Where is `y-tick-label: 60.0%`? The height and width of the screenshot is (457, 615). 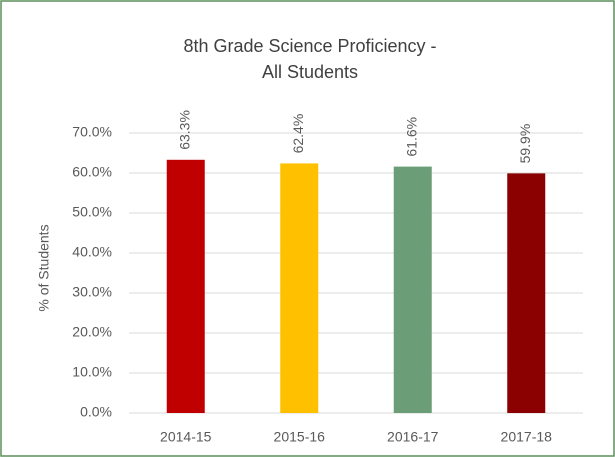
y-tick-label: 60.0% is located at coordinates (92, 172).